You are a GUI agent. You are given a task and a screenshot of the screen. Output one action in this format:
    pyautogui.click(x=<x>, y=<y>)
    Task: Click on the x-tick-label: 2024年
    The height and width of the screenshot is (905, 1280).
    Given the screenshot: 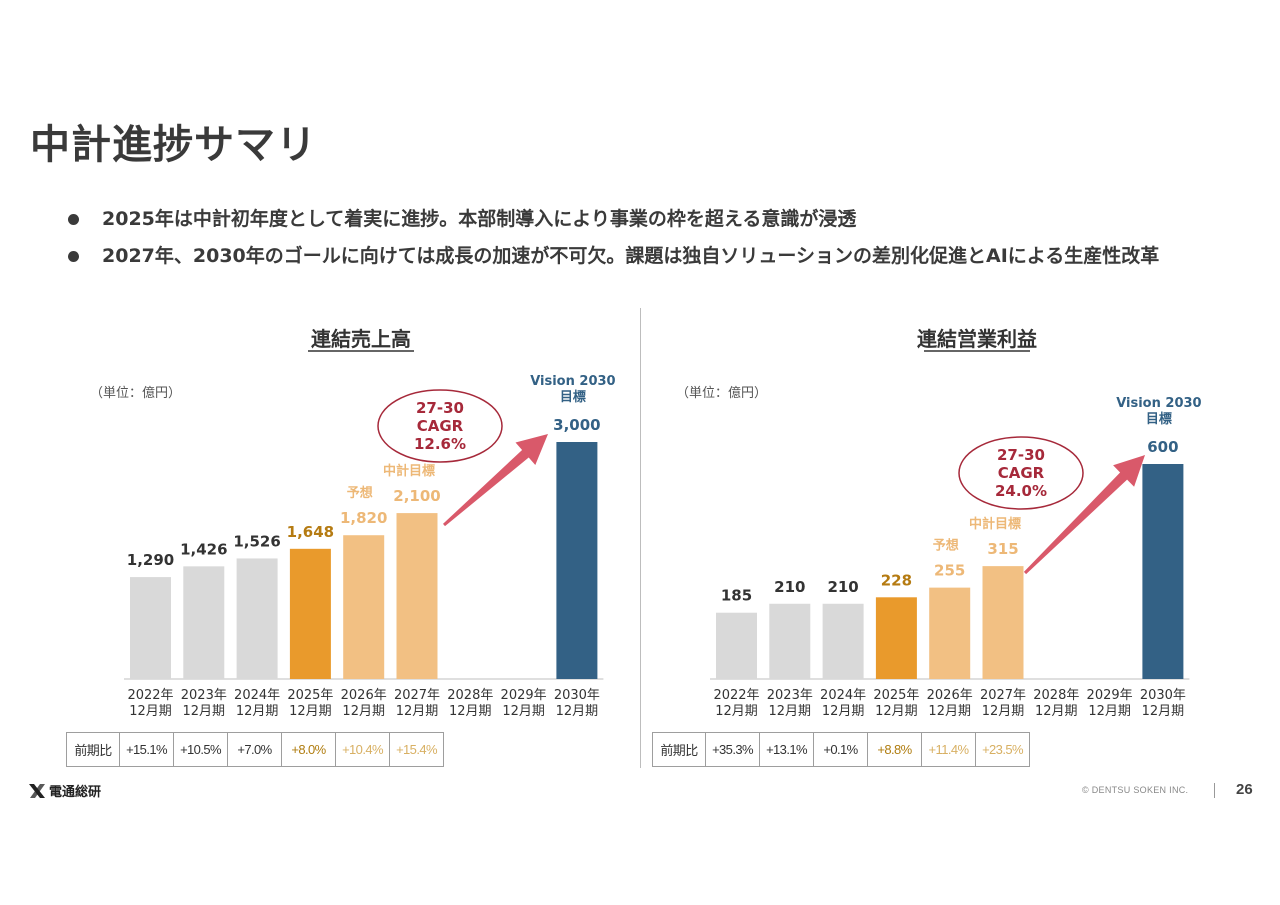 What is the action you would take?
    pyautogui.click(x=257, y=695)
    